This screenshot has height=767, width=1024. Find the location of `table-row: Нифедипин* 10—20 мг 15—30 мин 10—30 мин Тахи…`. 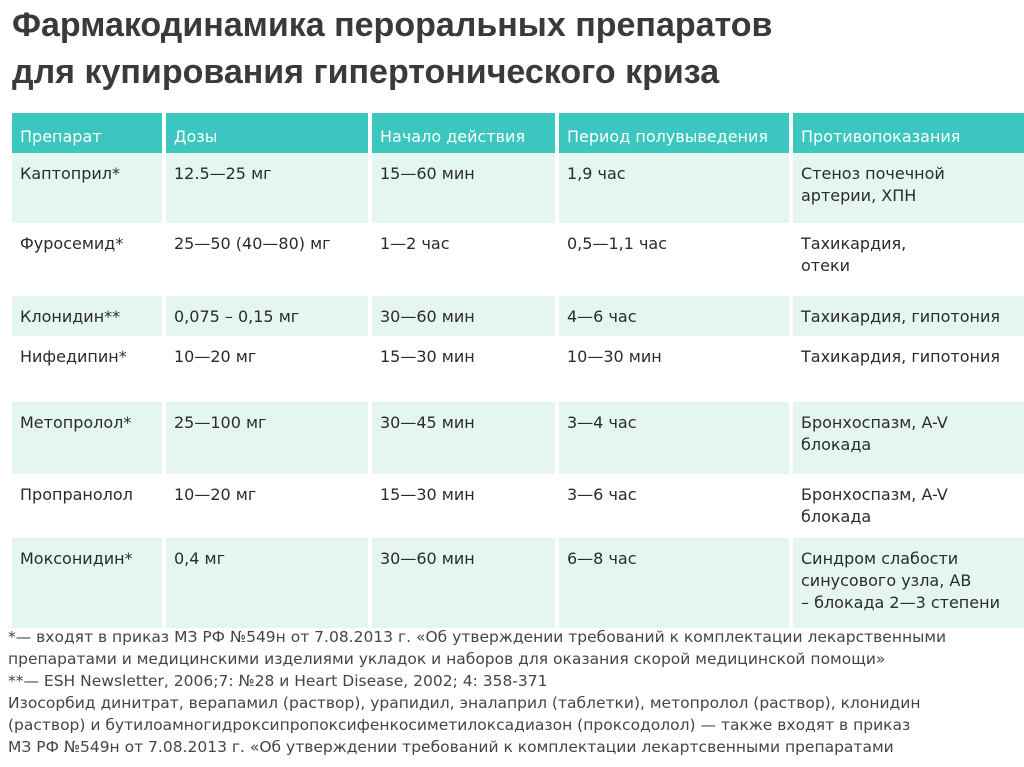

table-row: Нифедипин* 10—20 мг 15—30 мин 10—30 мин Тахи… is located at coordinates (518, 369).